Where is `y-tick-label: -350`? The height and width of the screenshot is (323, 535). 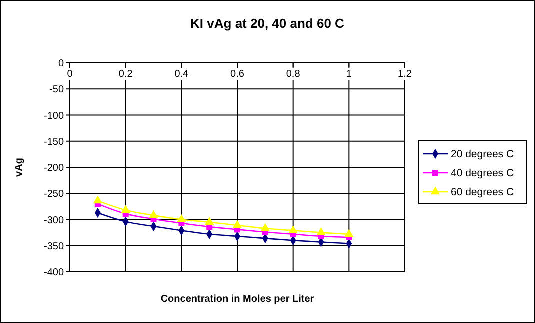 y-tick-label: -350 is located at coordinates (54, 246).